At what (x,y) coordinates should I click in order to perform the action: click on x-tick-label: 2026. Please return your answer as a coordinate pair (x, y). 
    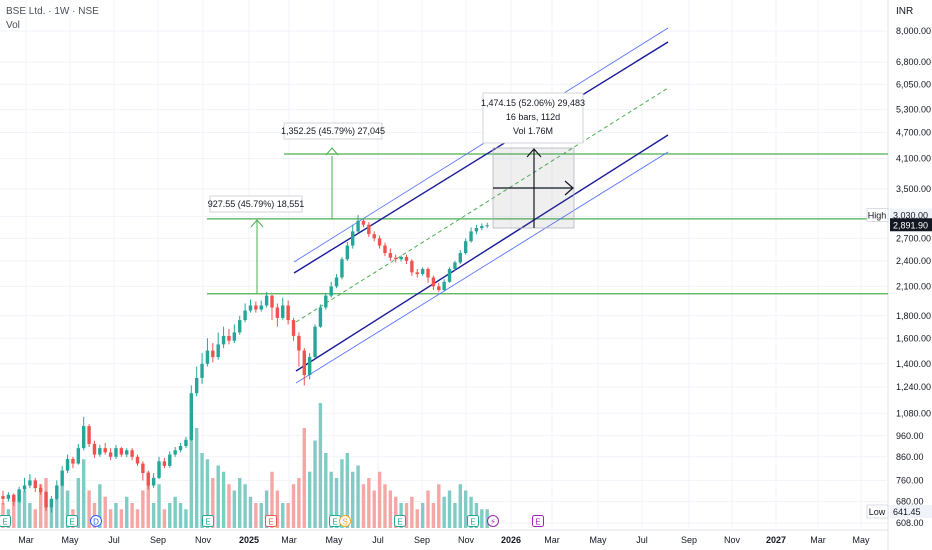
    Looking at the image, I should click on (511, 540).